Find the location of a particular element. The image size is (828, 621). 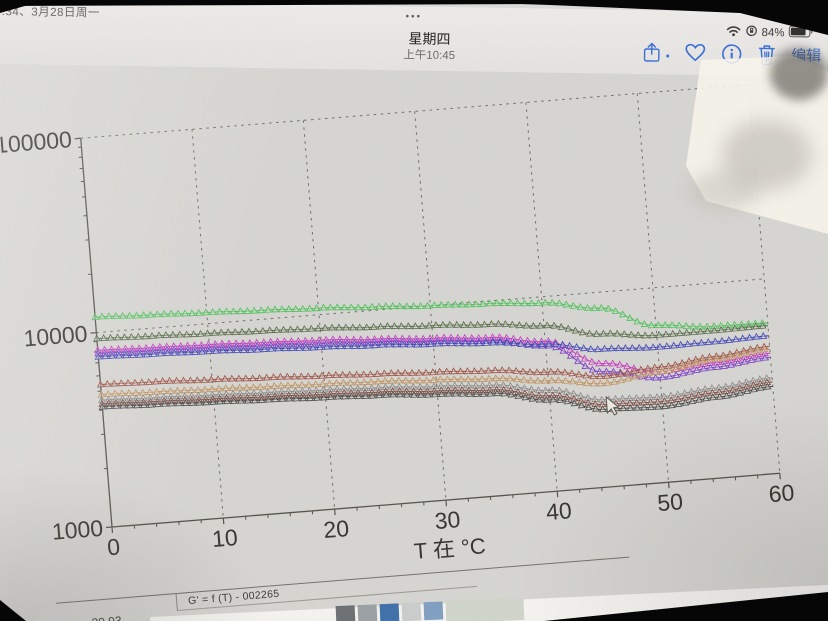

favorite-button is located at coordinates (695, 53).